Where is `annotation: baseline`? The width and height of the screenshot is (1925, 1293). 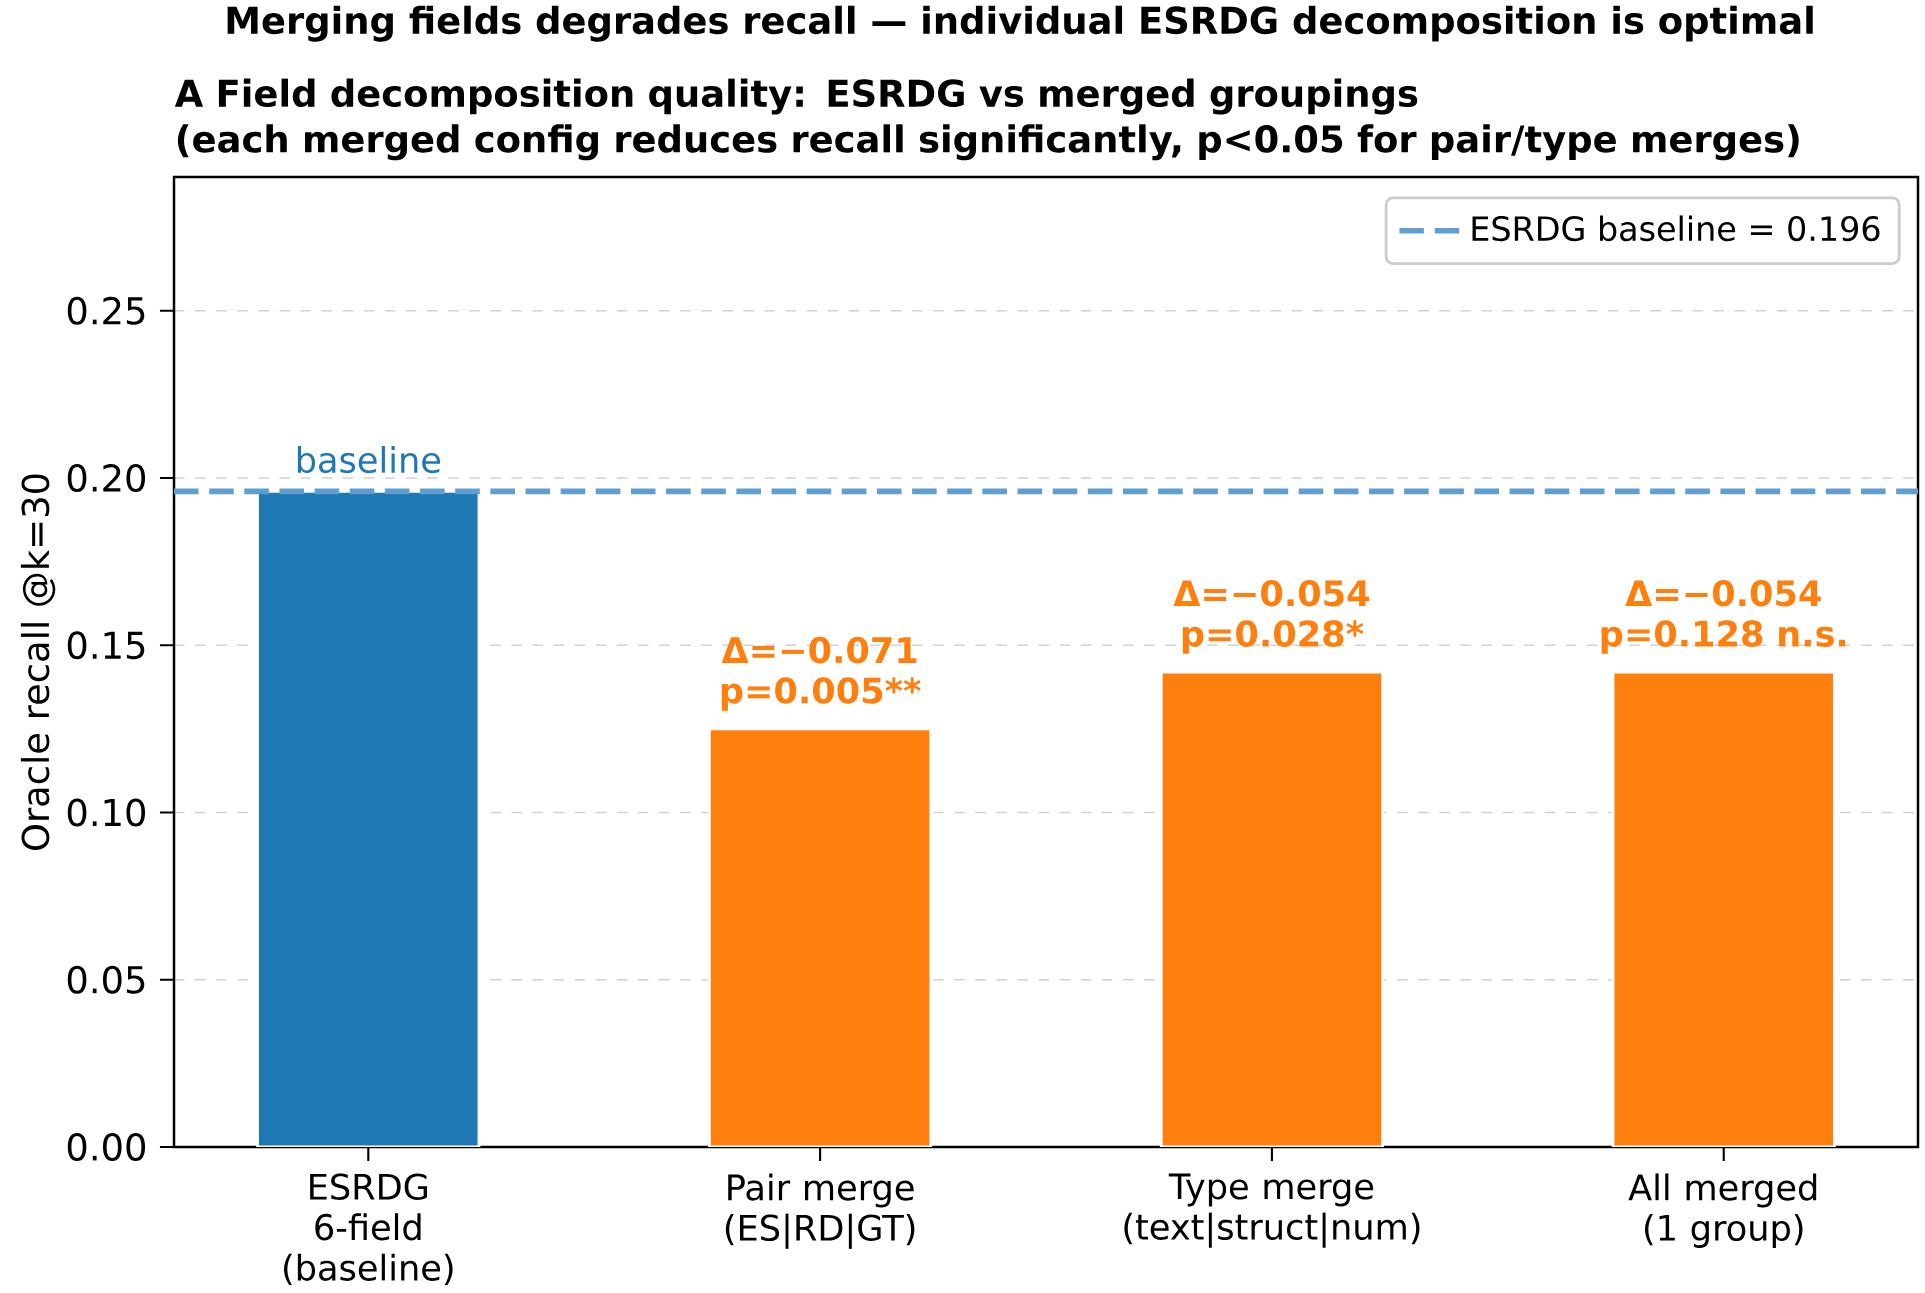
annotation: baseline is located at coordinates (369, 459).